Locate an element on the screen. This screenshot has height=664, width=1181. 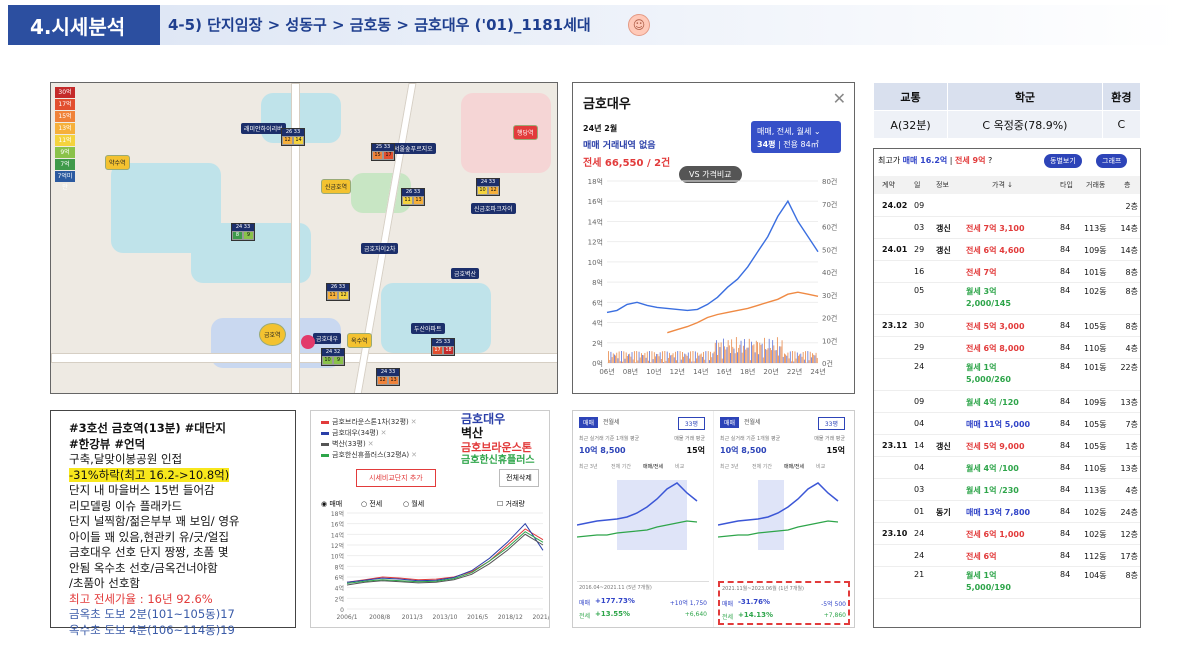
complex-label: 금호대우 is located at coordinates (327, 338).